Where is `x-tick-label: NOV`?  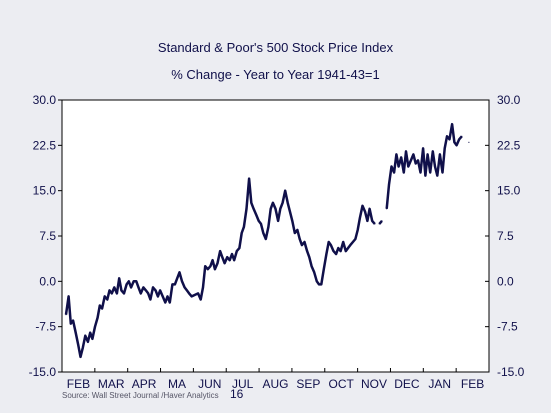
x-tick-label: NOV is located at coordinates (374, 384).